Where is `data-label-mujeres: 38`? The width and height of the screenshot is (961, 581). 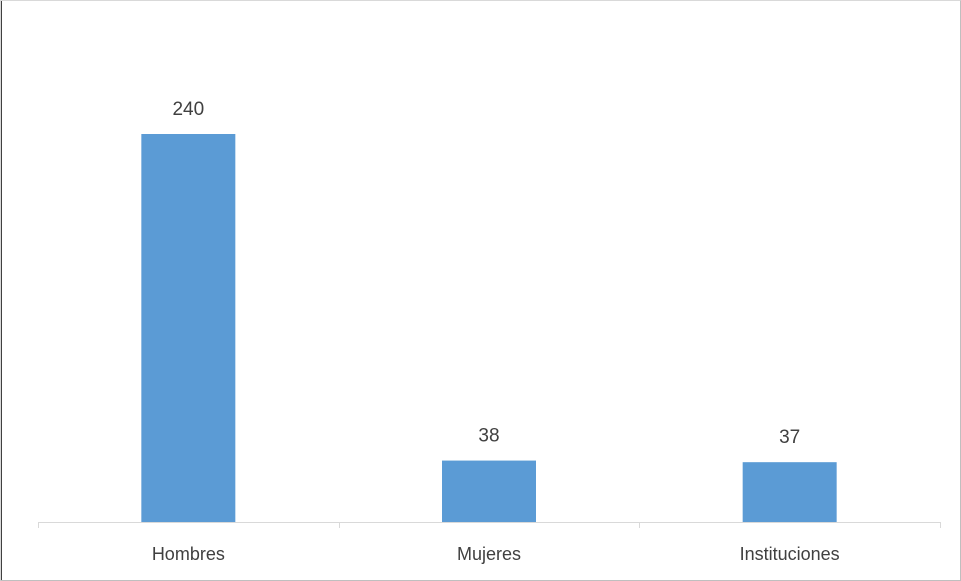
data-label-mujeres: 38 is located at coordinates (488, 436).